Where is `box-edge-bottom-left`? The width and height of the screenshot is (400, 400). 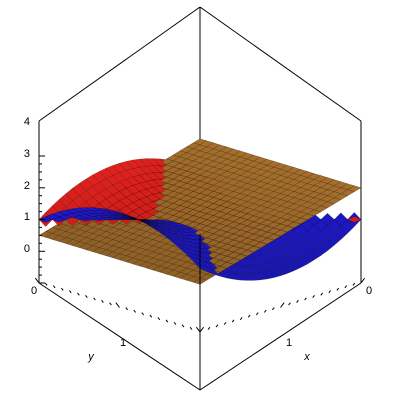
box-edge-bottom-left is located at coordinates (119, 336).